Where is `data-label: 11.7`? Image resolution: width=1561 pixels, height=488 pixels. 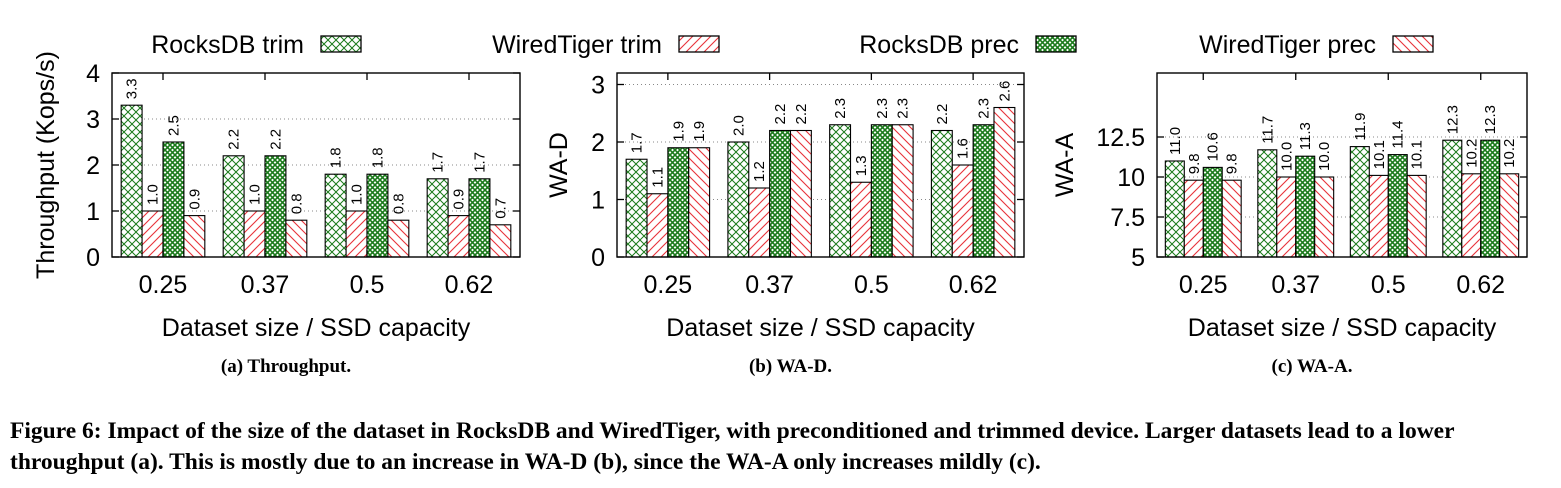 data-label: 11.7 is located at coordinates (1267, 130).